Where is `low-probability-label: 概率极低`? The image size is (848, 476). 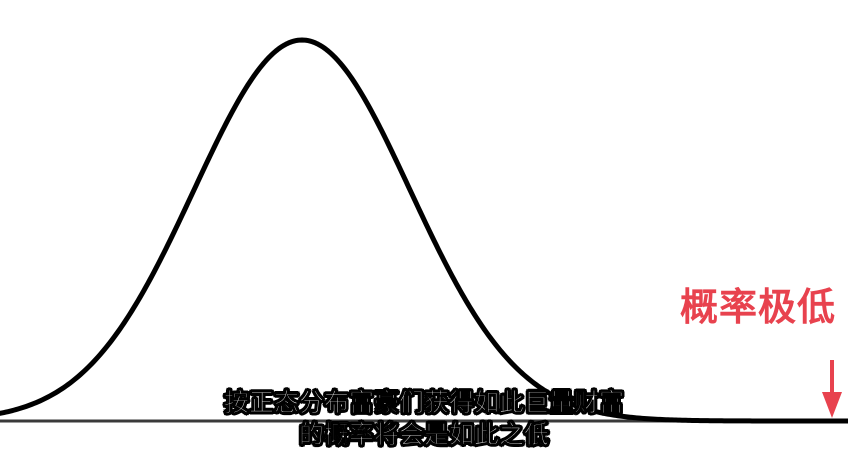 low-probability-label: 概率极低 is located at coordinates (757, 307).